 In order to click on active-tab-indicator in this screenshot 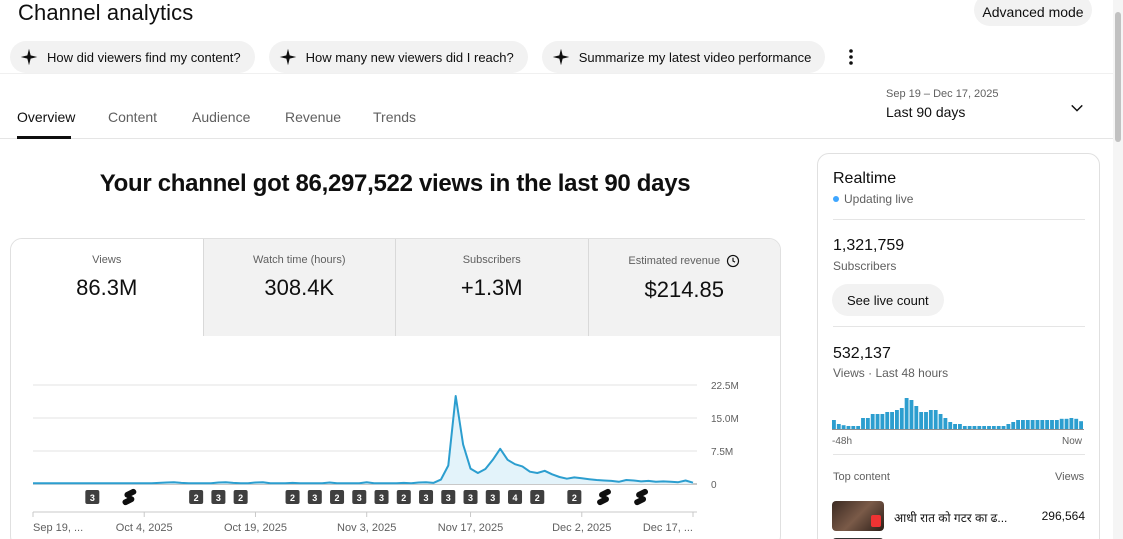, I will do `click(44, 137)`.